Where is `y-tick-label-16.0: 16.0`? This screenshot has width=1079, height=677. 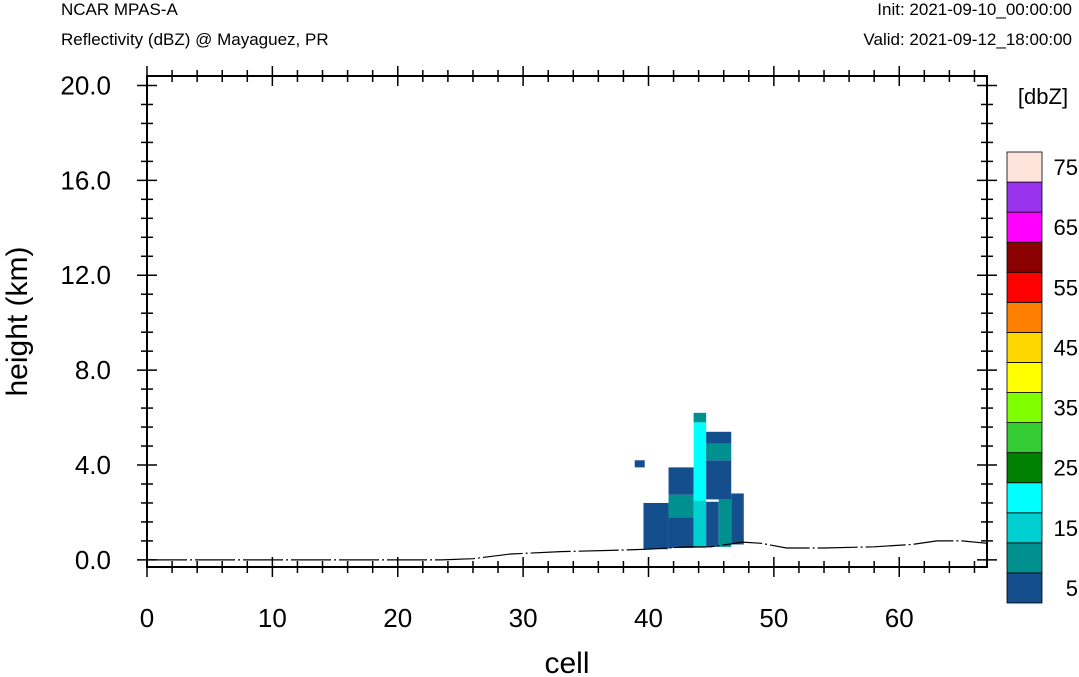
y-tick-label-16.0: 16.0 is located at coordinates (85, 180).